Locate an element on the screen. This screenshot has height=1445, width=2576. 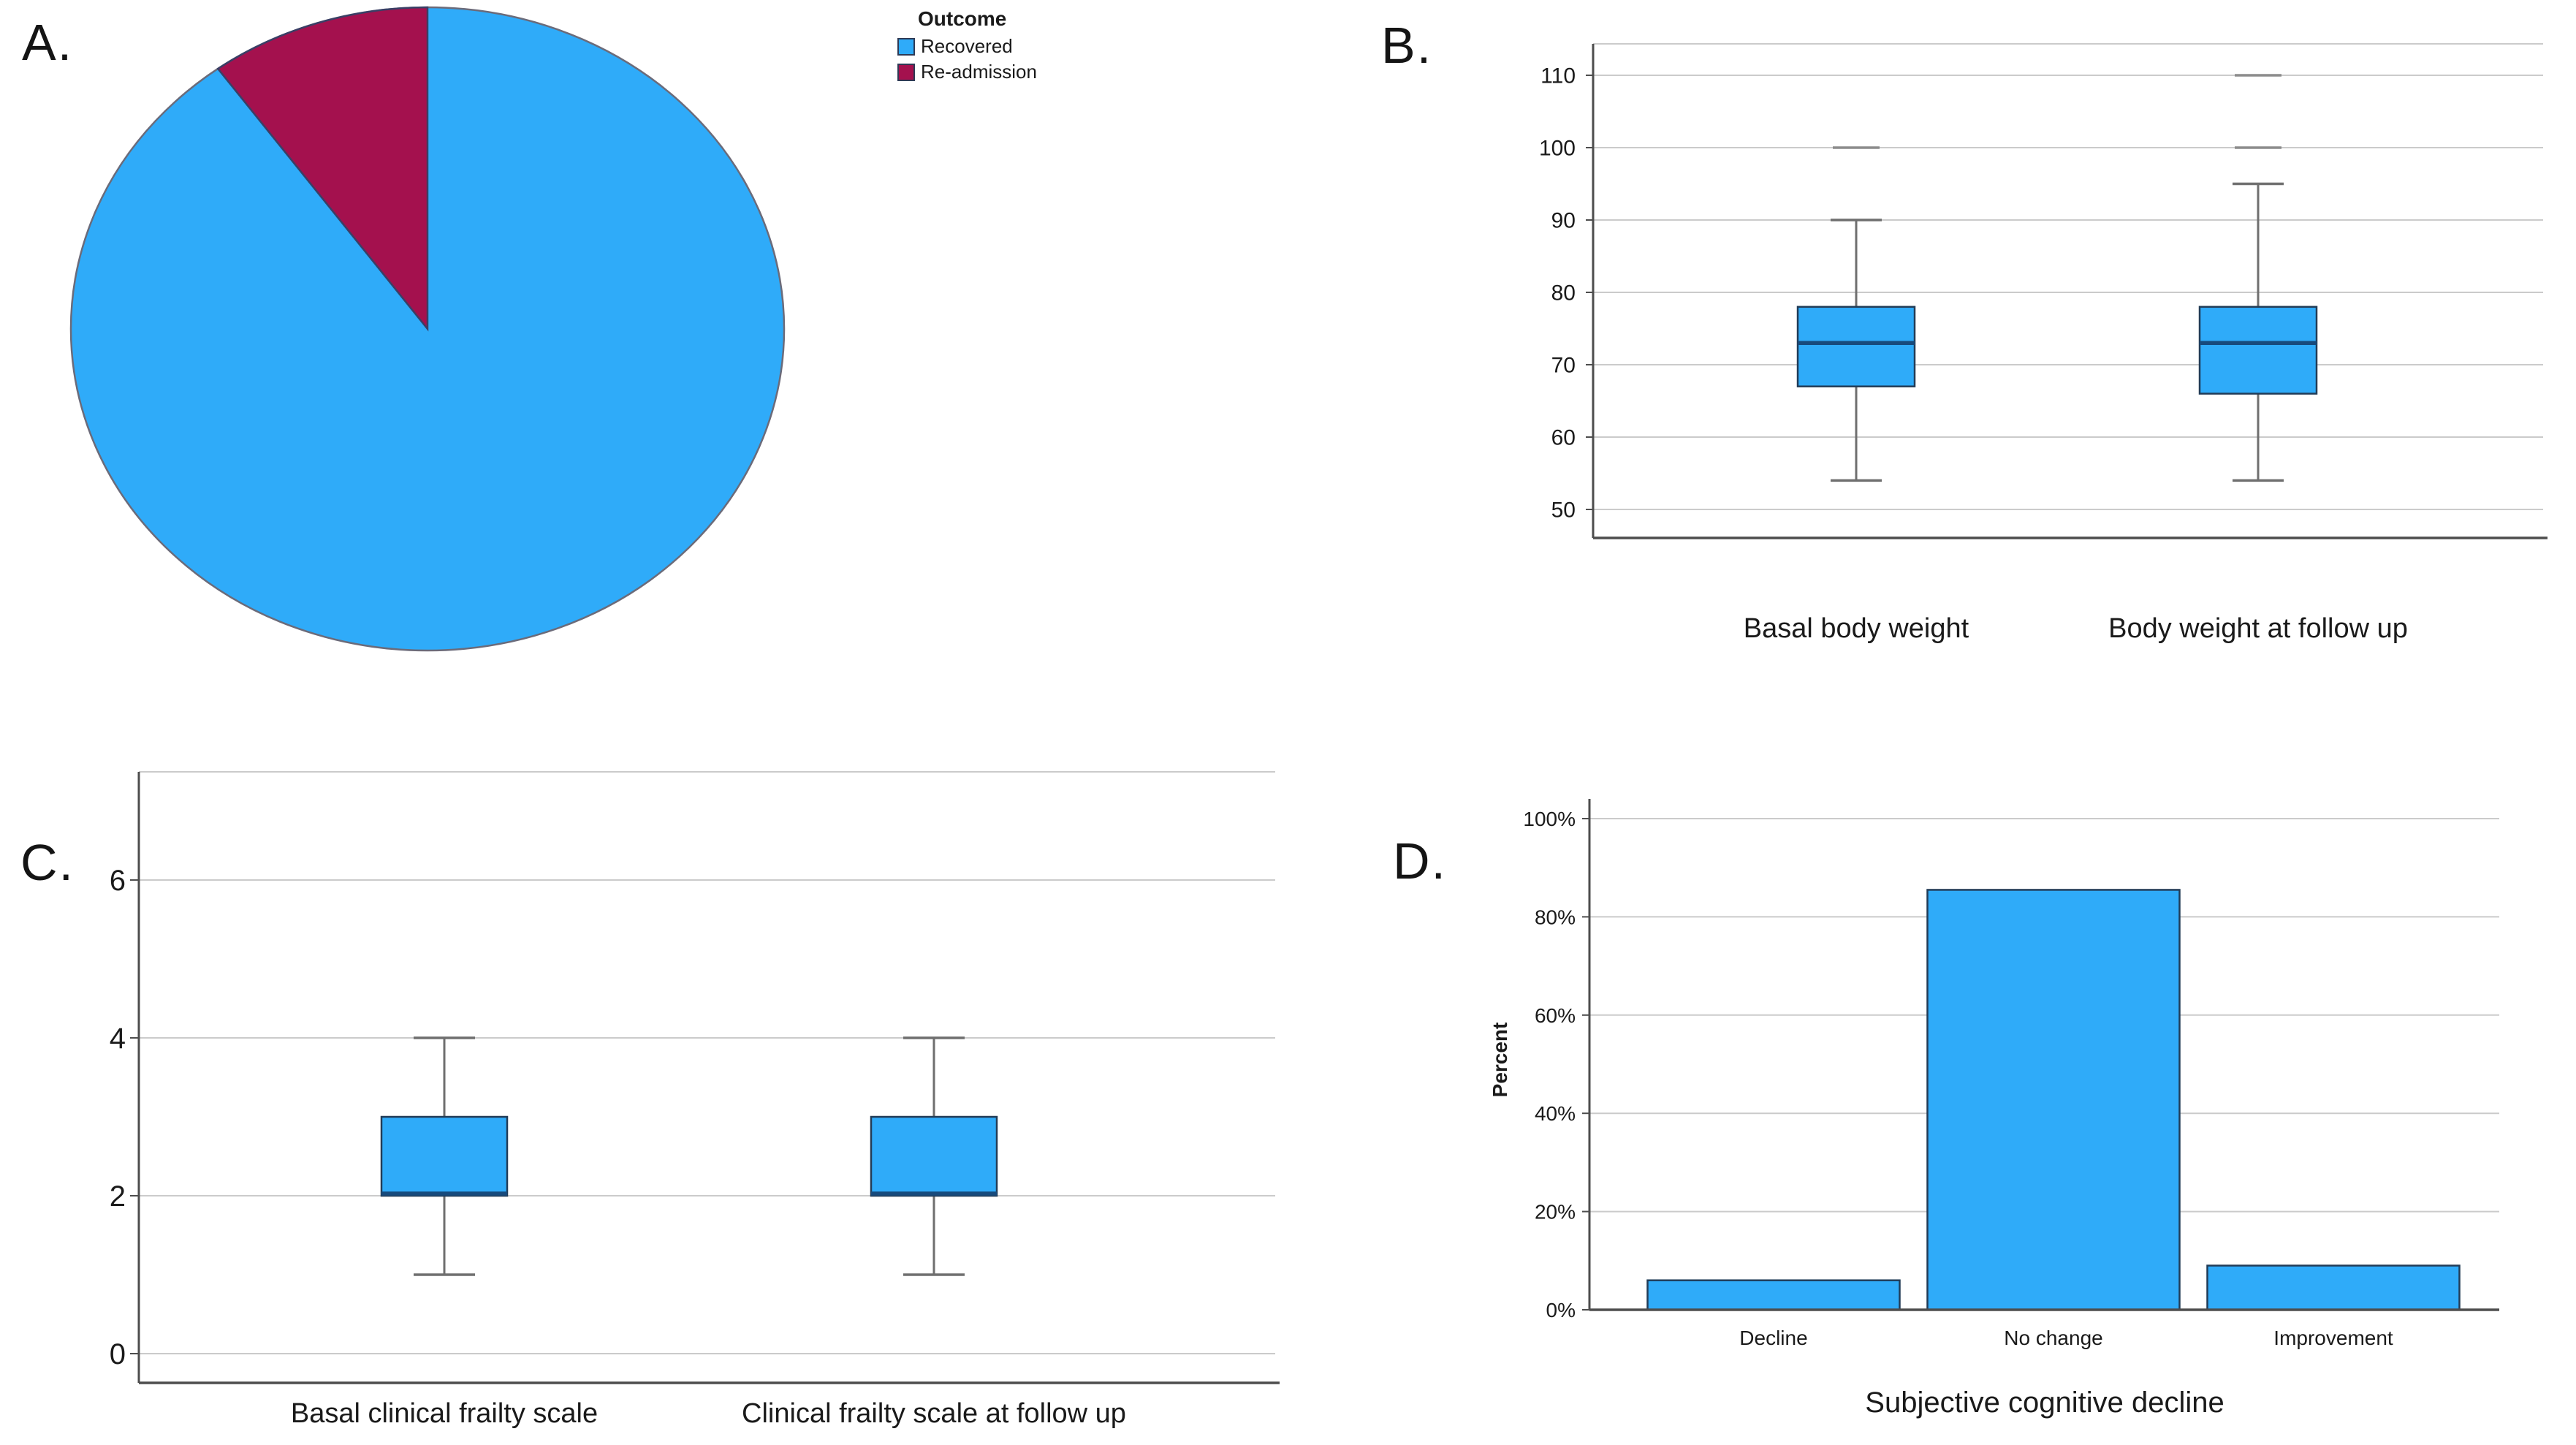
y-tick-label: 80 is located at coordinates (1564, 294).